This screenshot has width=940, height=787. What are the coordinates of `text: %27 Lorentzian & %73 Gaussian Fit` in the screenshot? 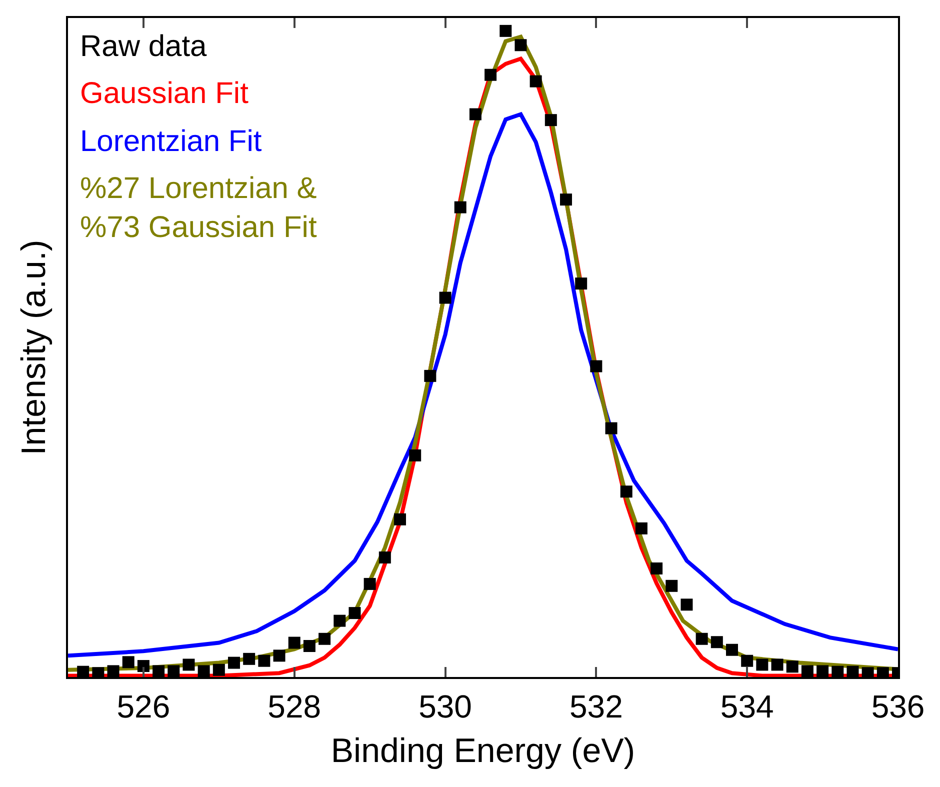 It's located at (199, 208).